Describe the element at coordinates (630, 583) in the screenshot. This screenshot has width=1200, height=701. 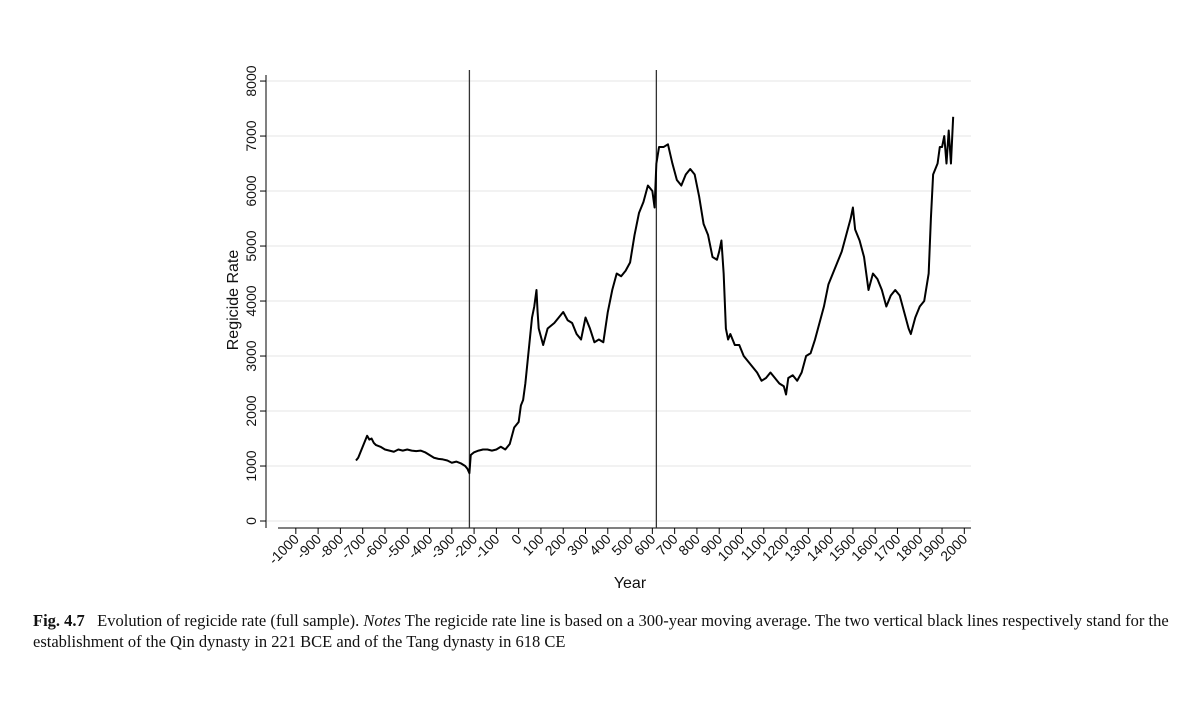
I see `x-axis-title: Year` at that location.